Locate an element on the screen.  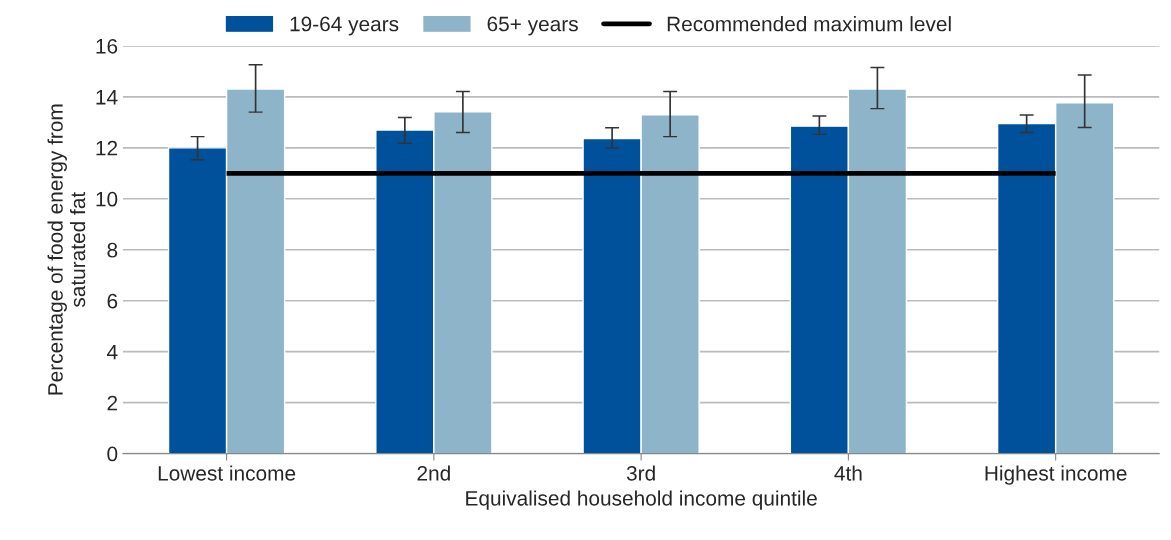
y-tick-label: 2 is located at coordinates (112, 403).